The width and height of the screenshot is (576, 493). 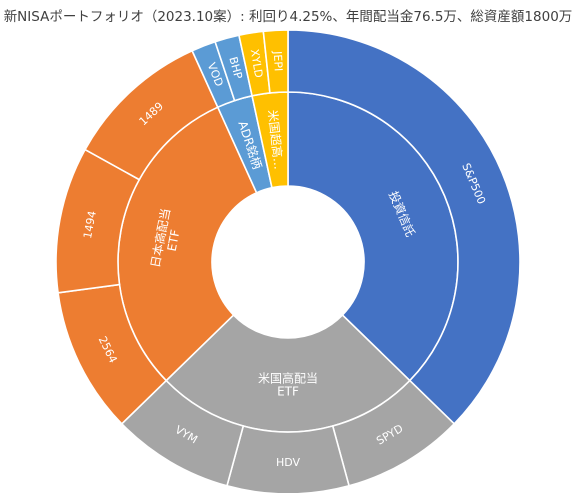 I want to click on label-hdv: HDV, so click(x=288, y=462).